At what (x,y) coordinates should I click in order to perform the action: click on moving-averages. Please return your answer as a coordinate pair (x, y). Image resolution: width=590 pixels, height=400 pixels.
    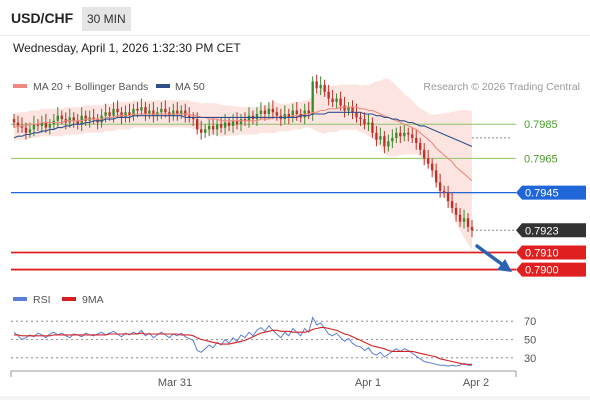
    Looking at the image, I should click on (243, 144).